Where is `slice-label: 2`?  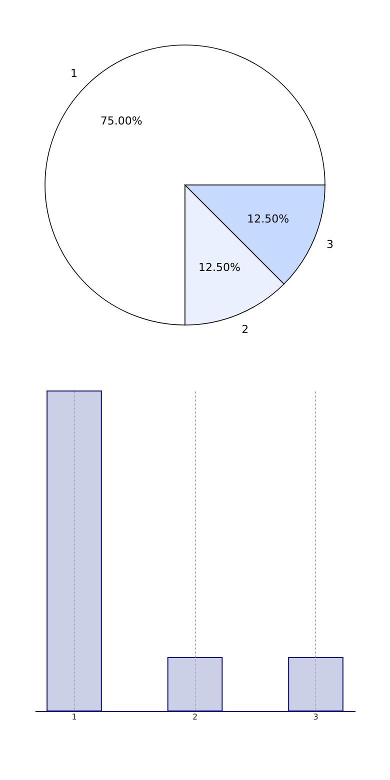 slice-label: 2 is located at coordinates (245, 329).